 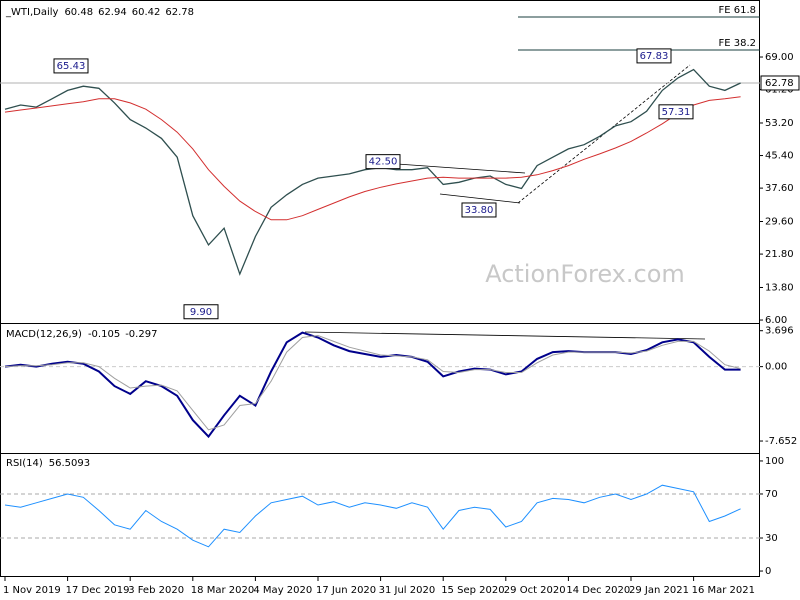 What do you see at coordinates (776, 320) in the screenshot?
I see `y-tick-label: 6.00` at bounding box center [776, 320].